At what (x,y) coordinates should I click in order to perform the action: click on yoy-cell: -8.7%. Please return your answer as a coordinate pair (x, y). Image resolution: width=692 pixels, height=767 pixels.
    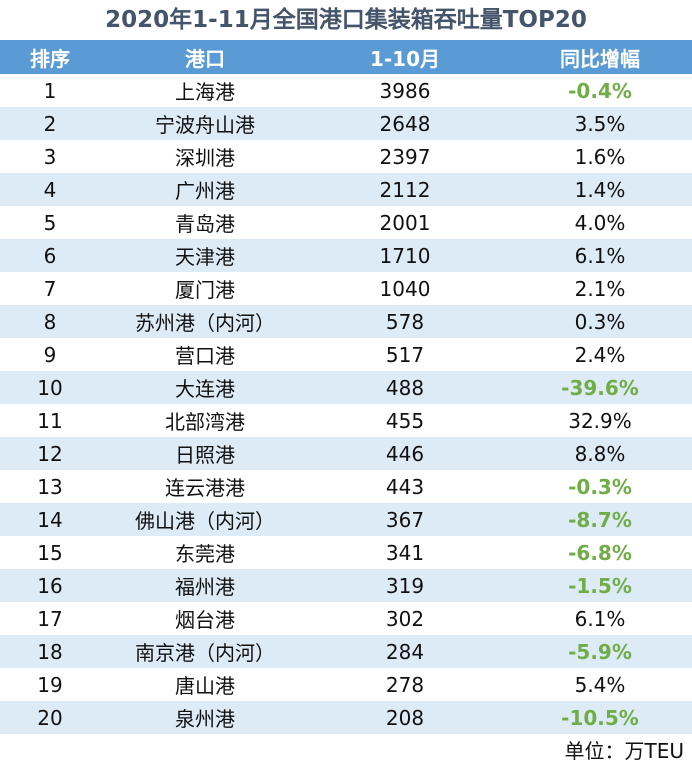
    Looking at the image, I should click on (600, 519).